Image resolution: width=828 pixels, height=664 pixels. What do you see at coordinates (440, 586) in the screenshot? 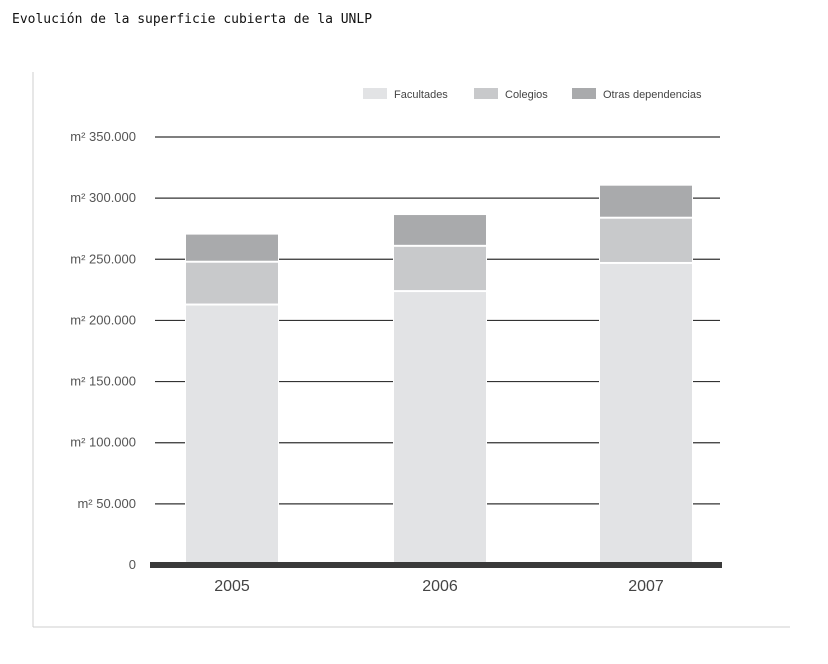
I see `x-tick-label: 2006` at bounding box center [440, 586].